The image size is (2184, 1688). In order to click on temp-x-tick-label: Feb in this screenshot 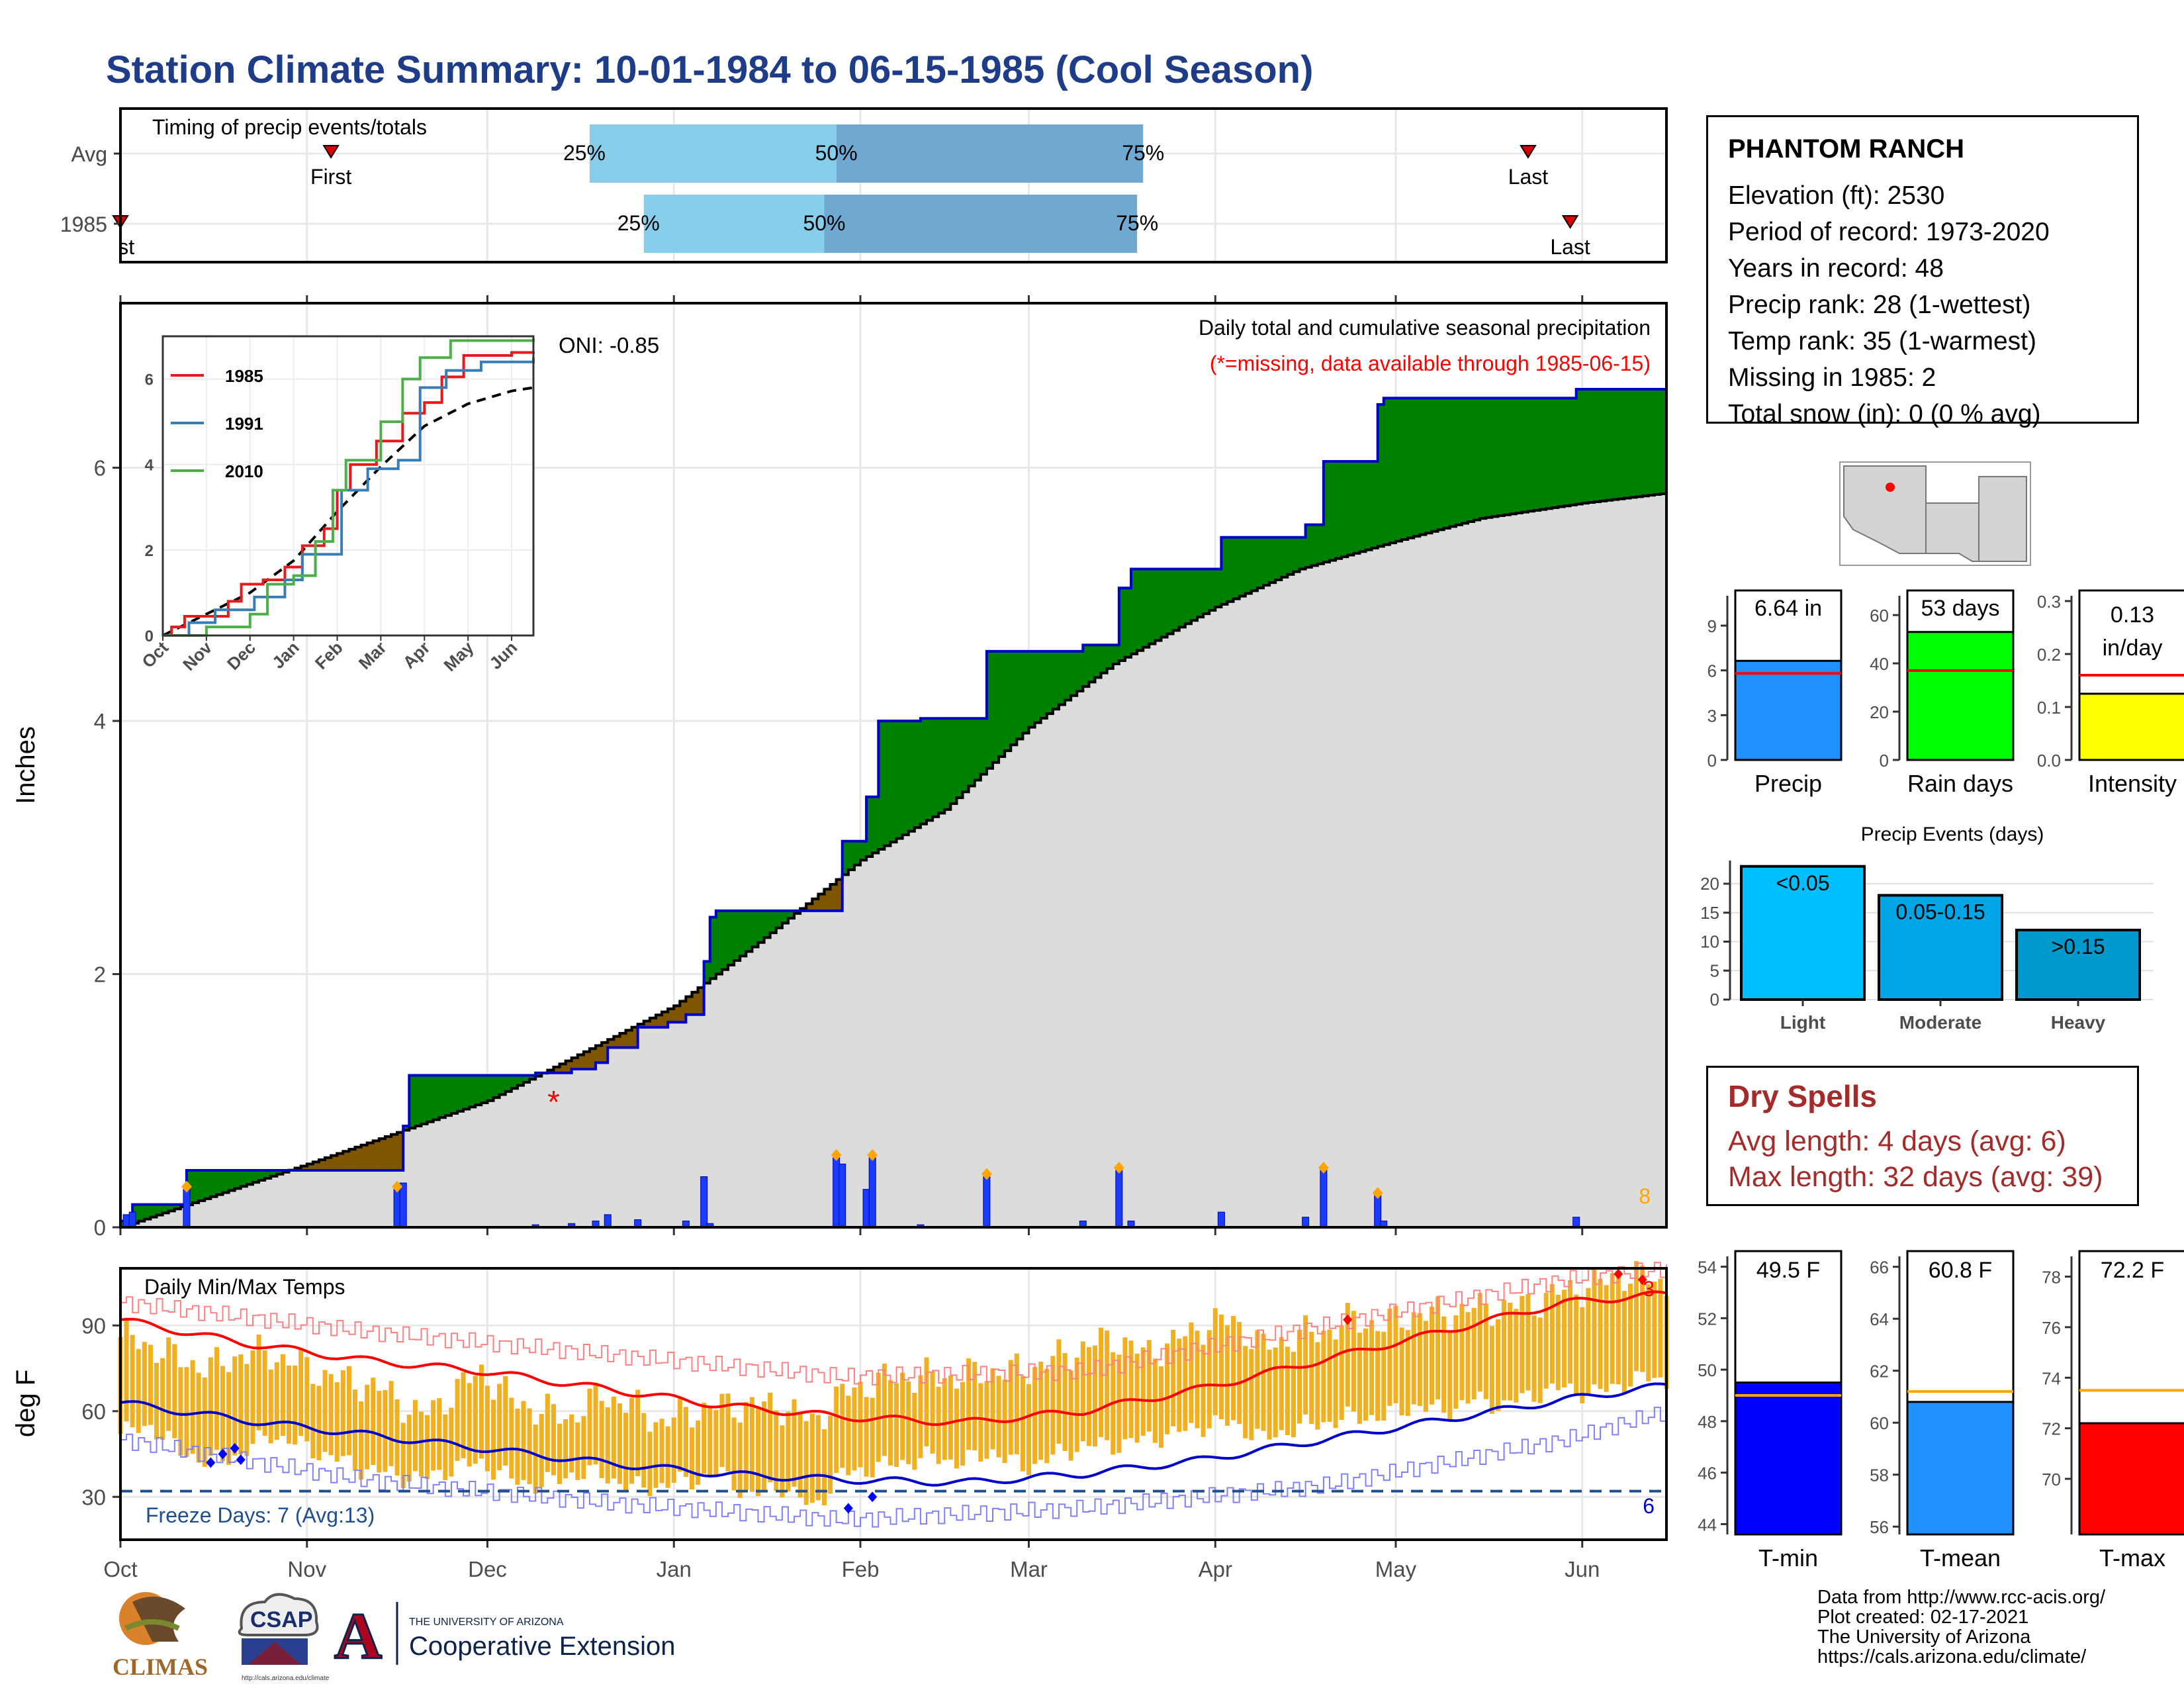, I will do `click(861, 1569)`.